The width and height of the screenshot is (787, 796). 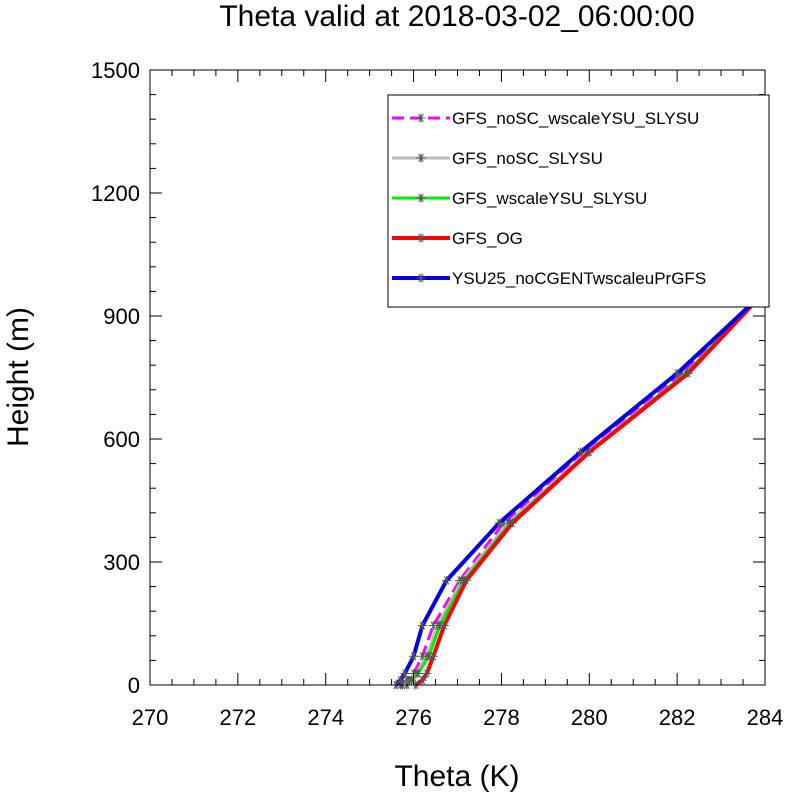 What do you see at coordinates (413, 717) in the screenshot?
I see `x-tick-label: 276` at bounding box center [413, 717].